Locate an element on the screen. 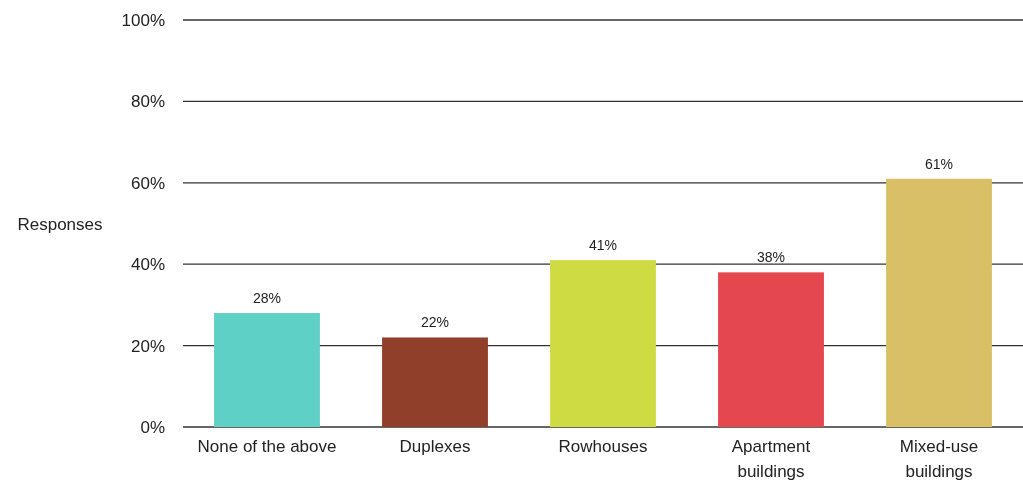  x-tick-label: Apartment buildings is located at coordinates (771, 459).